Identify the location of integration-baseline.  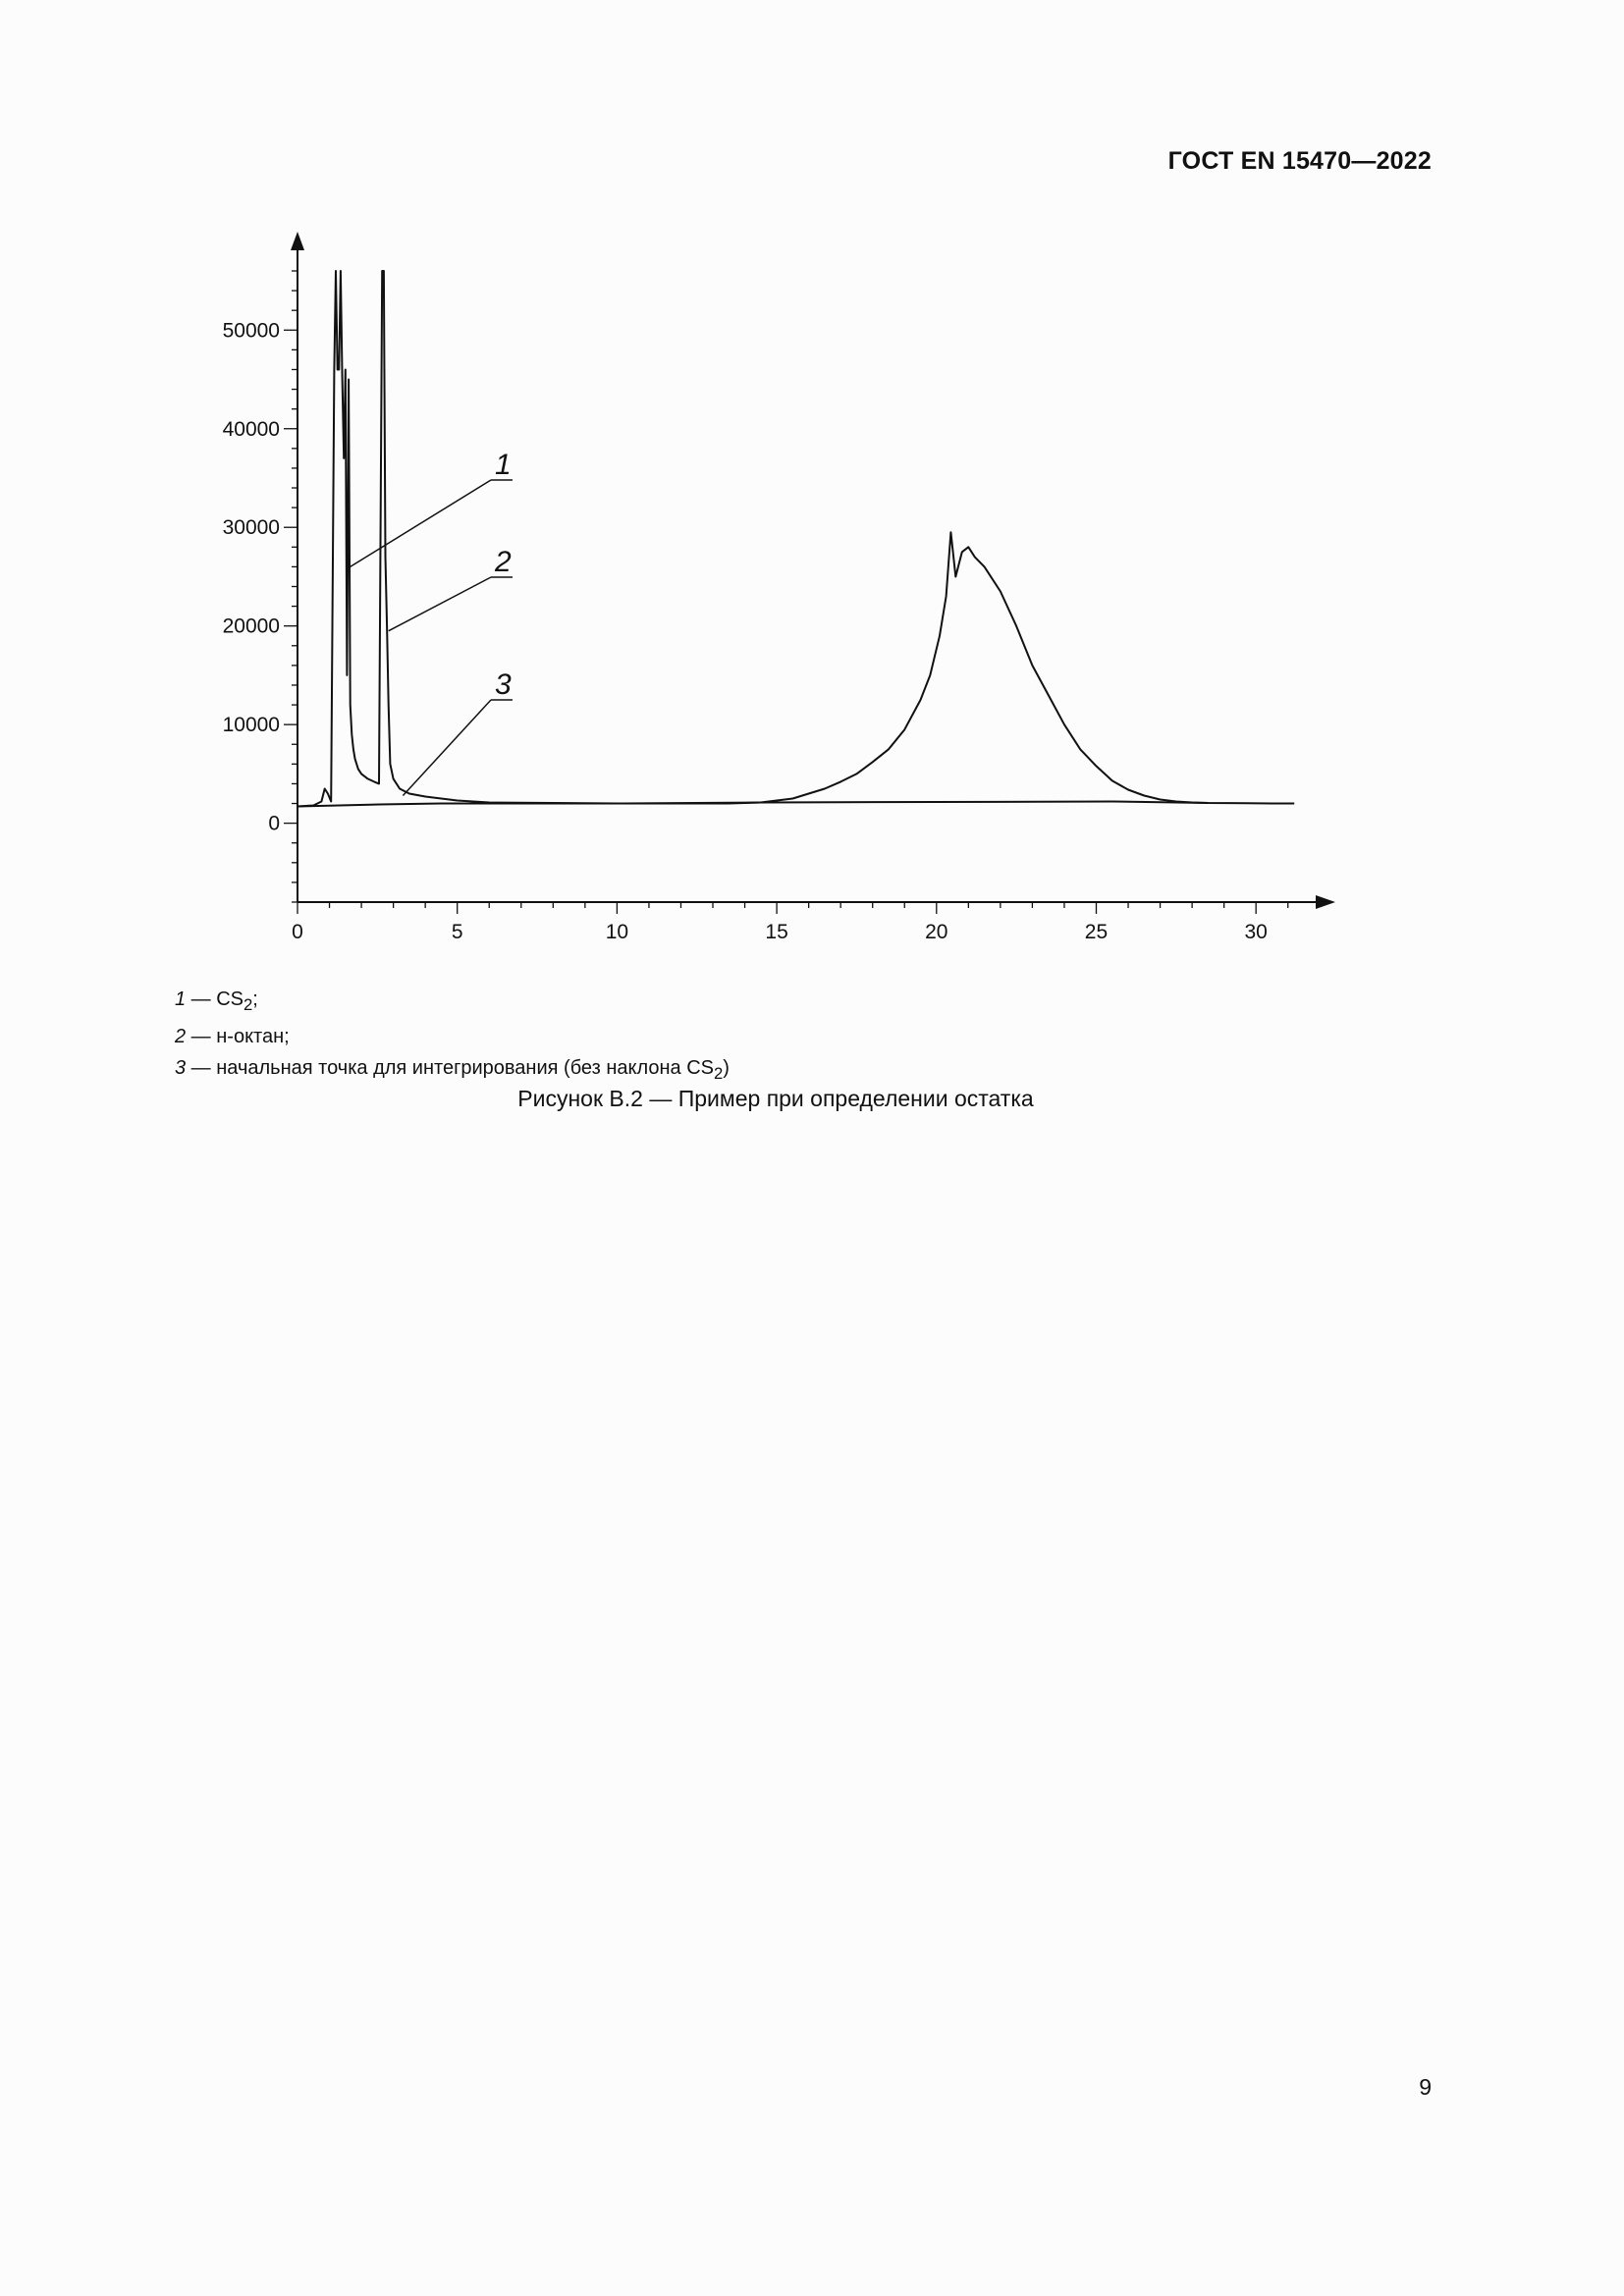
(753, 804).